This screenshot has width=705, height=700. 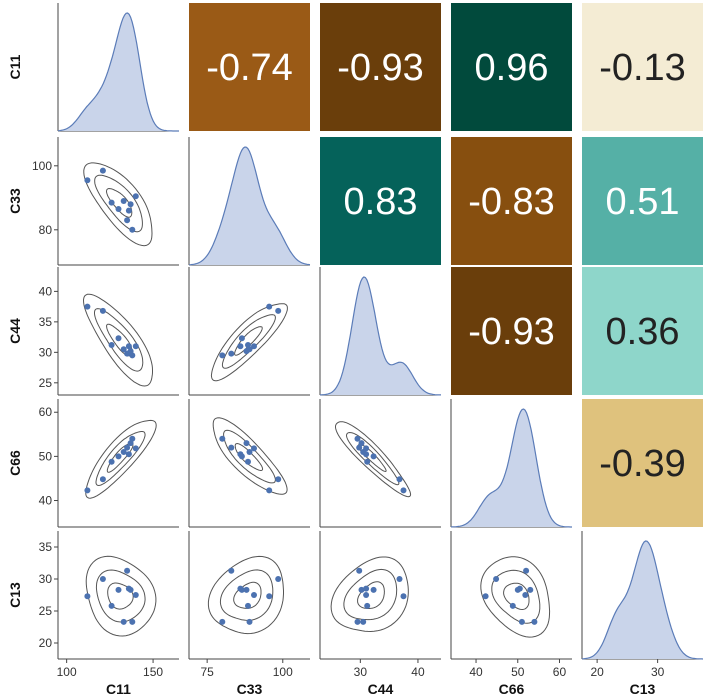 I want to click on corr-value-c33-c66: -0.83, so click(x=511, y=202).